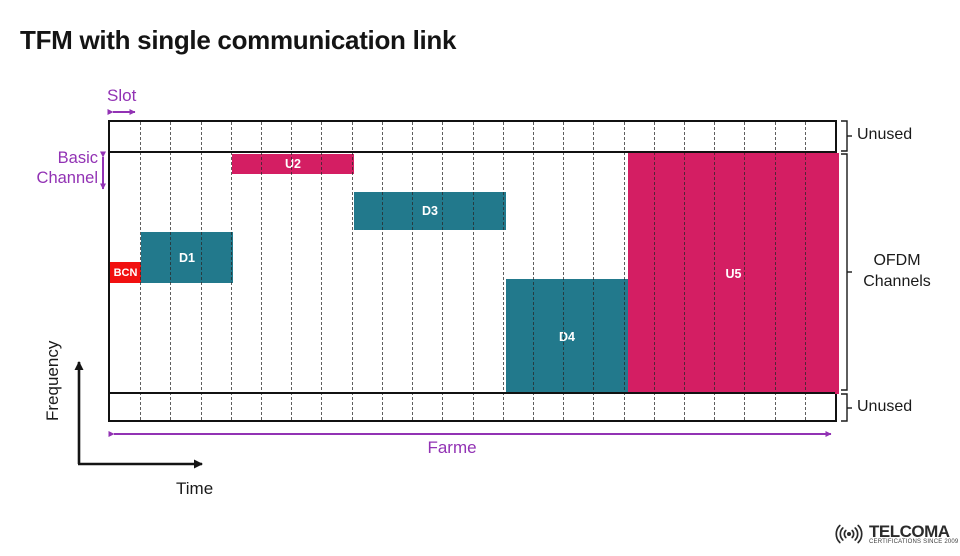  Describe the element at coordinates (846, 136) in the screenshot. I see `unused-top-bracket` at that location.